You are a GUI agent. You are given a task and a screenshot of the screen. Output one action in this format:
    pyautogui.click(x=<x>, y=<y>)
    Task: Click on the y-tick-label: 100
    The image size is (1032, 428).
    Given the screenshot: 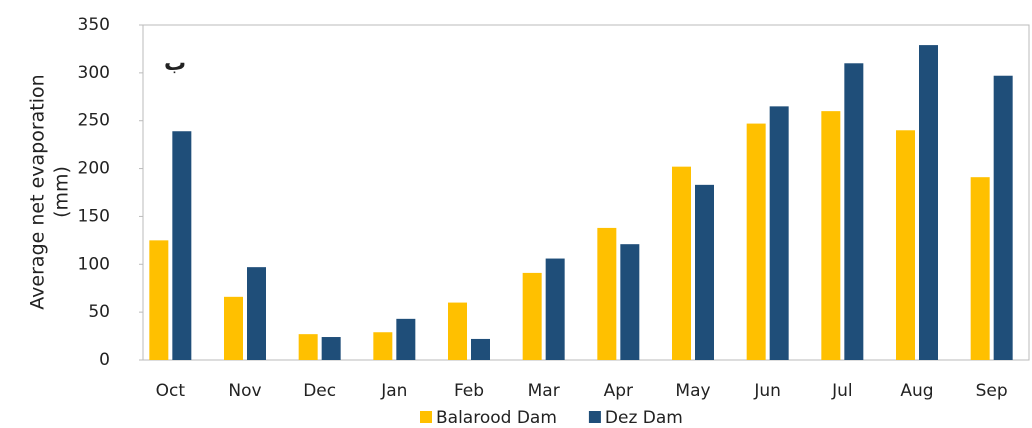 What is the action you would take?
    pyautogui.click(x=94, y=264)
    